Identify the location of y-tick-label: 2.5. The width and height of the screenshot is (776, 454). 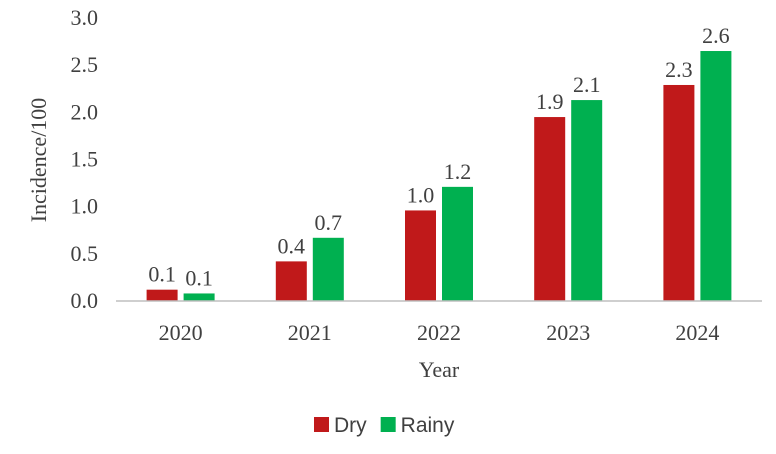
(85, 64).